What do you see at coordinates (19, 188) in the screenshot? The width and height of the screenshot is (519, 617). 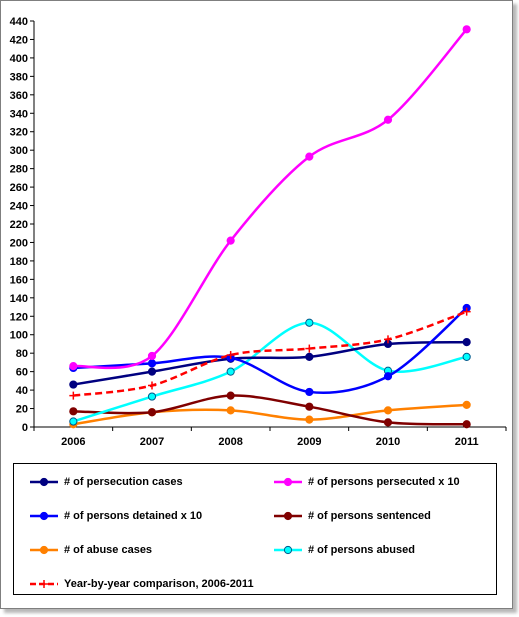 I see `y-tick-label: 260` at bounding box center [19, 188].